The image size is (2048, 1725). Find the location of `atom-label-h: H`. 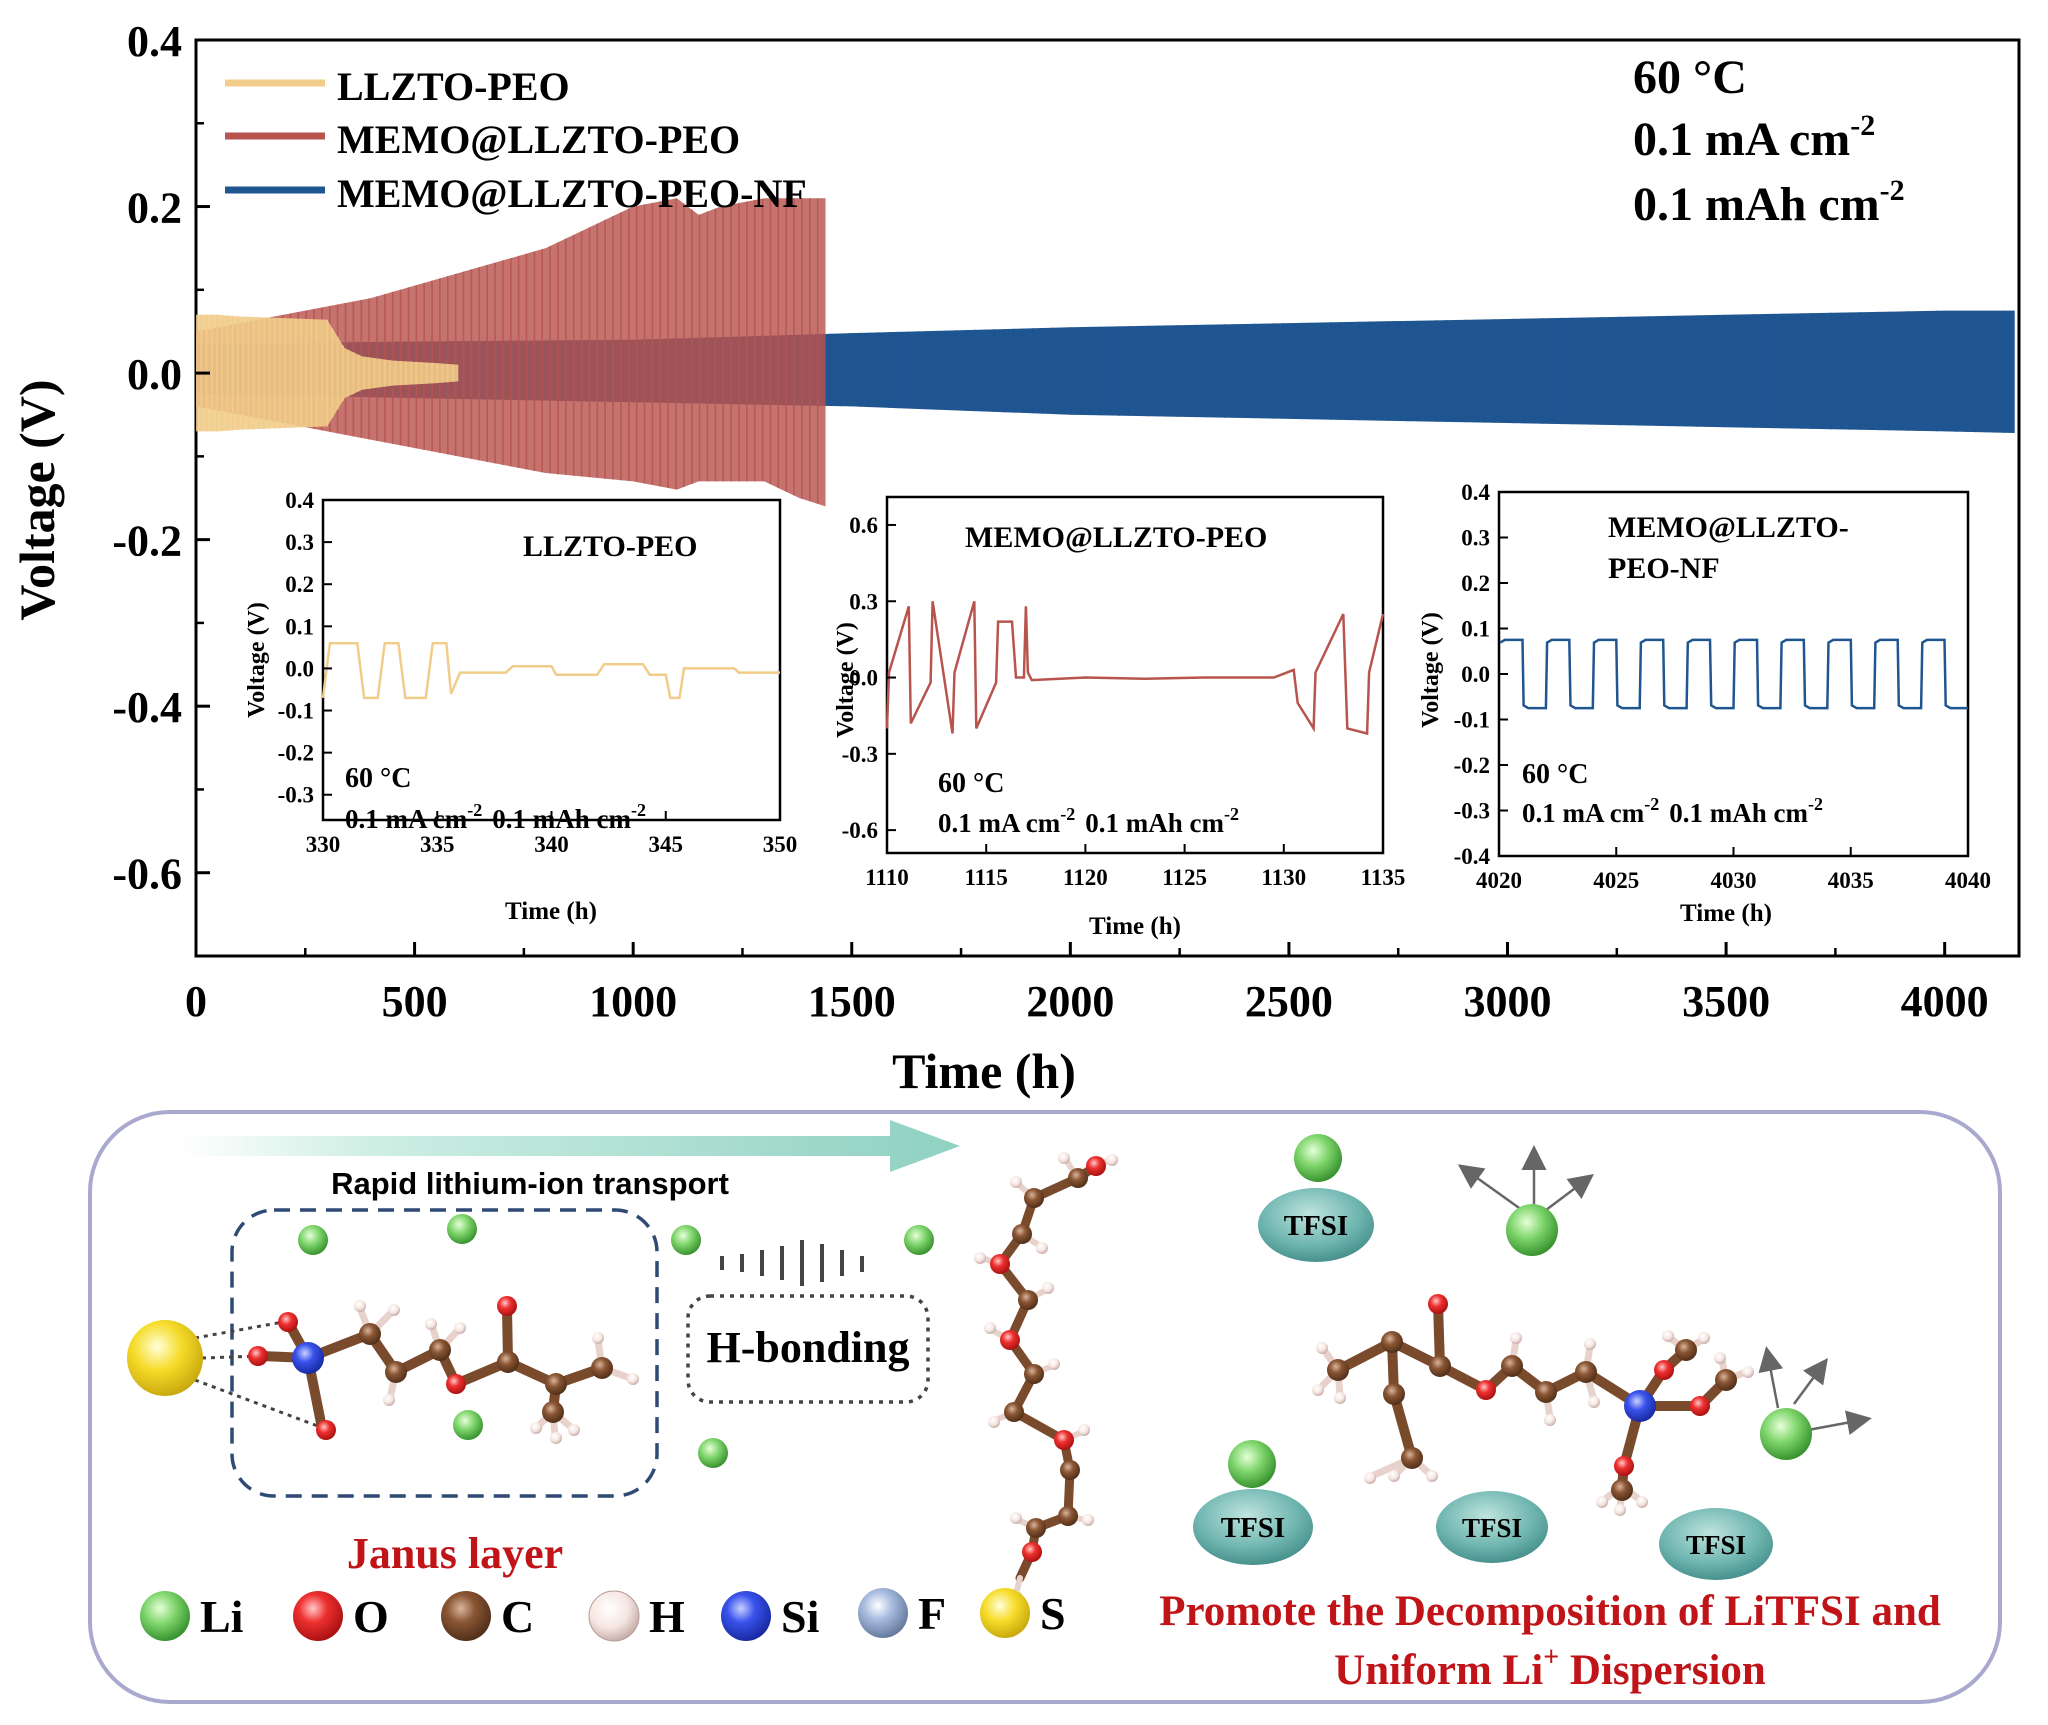

atom-label-h: H is located at coordinates (667, 1616).